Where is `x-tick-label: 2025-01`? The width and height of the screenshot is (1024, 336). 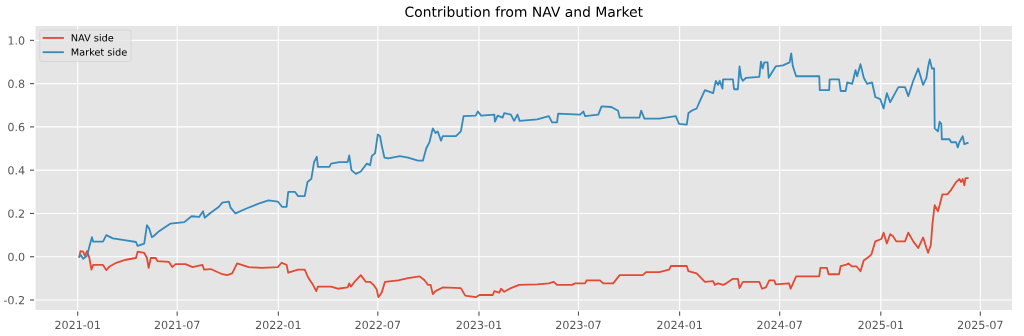 x-tick-label: 2025-01 is located at coordinates (880, 325).